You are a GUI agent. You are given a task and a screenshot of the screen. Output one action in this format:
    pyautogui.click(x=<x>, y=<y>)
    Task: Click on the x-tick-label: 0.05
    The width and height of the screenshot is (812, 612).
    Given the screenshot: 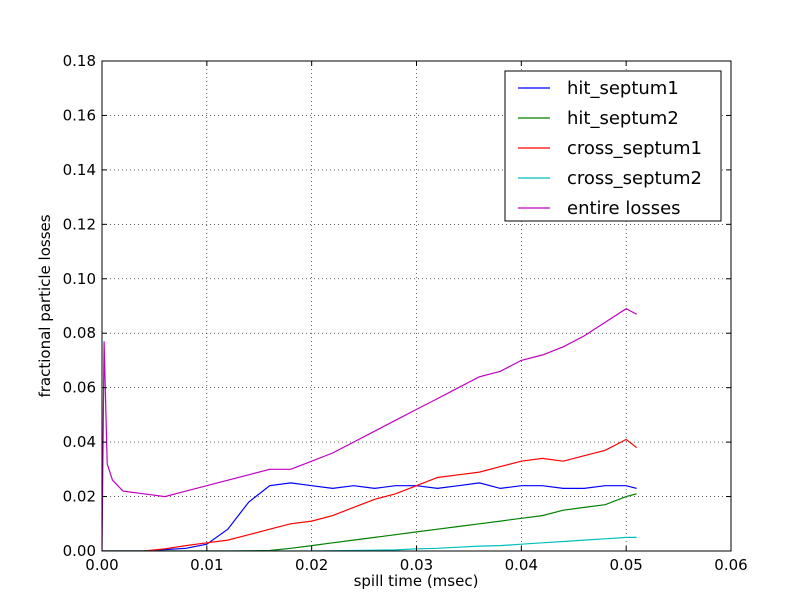 What is the action you would take?
    pyautogui.click(x=625, y=565)
    